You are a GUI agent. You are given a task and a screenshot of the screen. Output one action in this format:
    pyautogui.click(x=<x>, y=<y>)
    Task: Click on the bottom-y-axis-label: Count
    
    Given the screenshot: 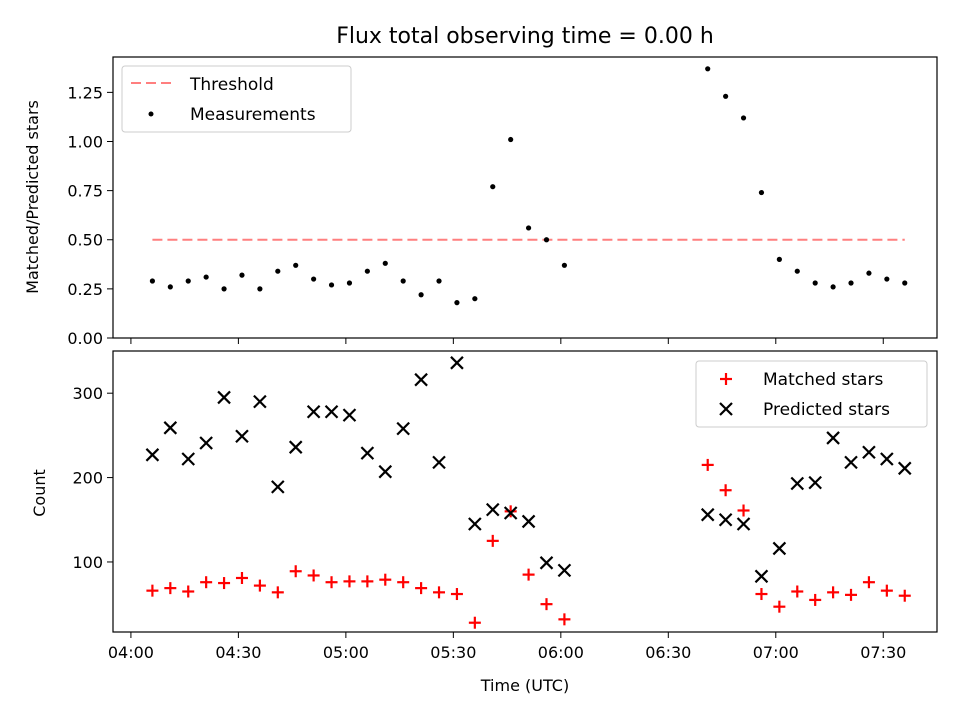 What is the action you would take?
    pyautogui.click(x=39, y=493)
    